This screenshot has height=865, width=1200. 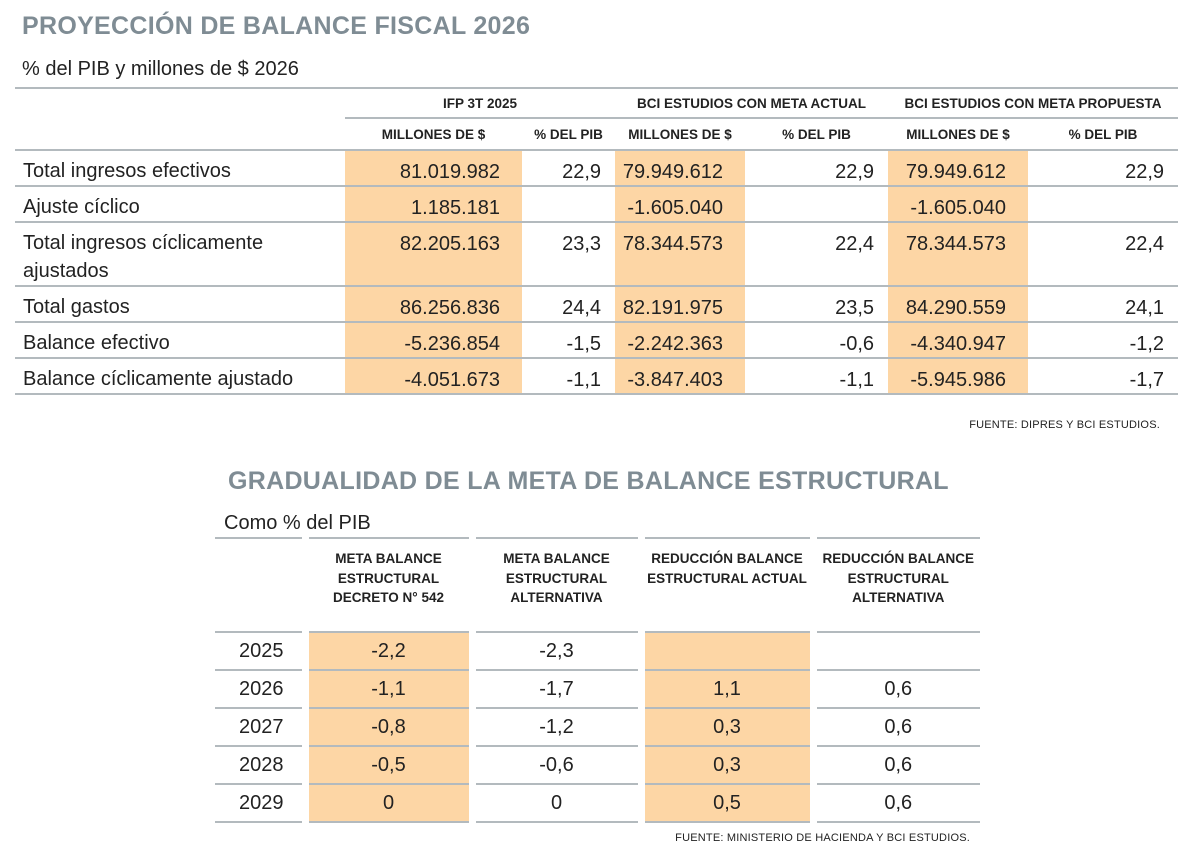 What do you see at coordinates (297, 523) in the screenshot?
I see `gradual-subtitle: Como % del PIB` at bounding box center [297, 523].